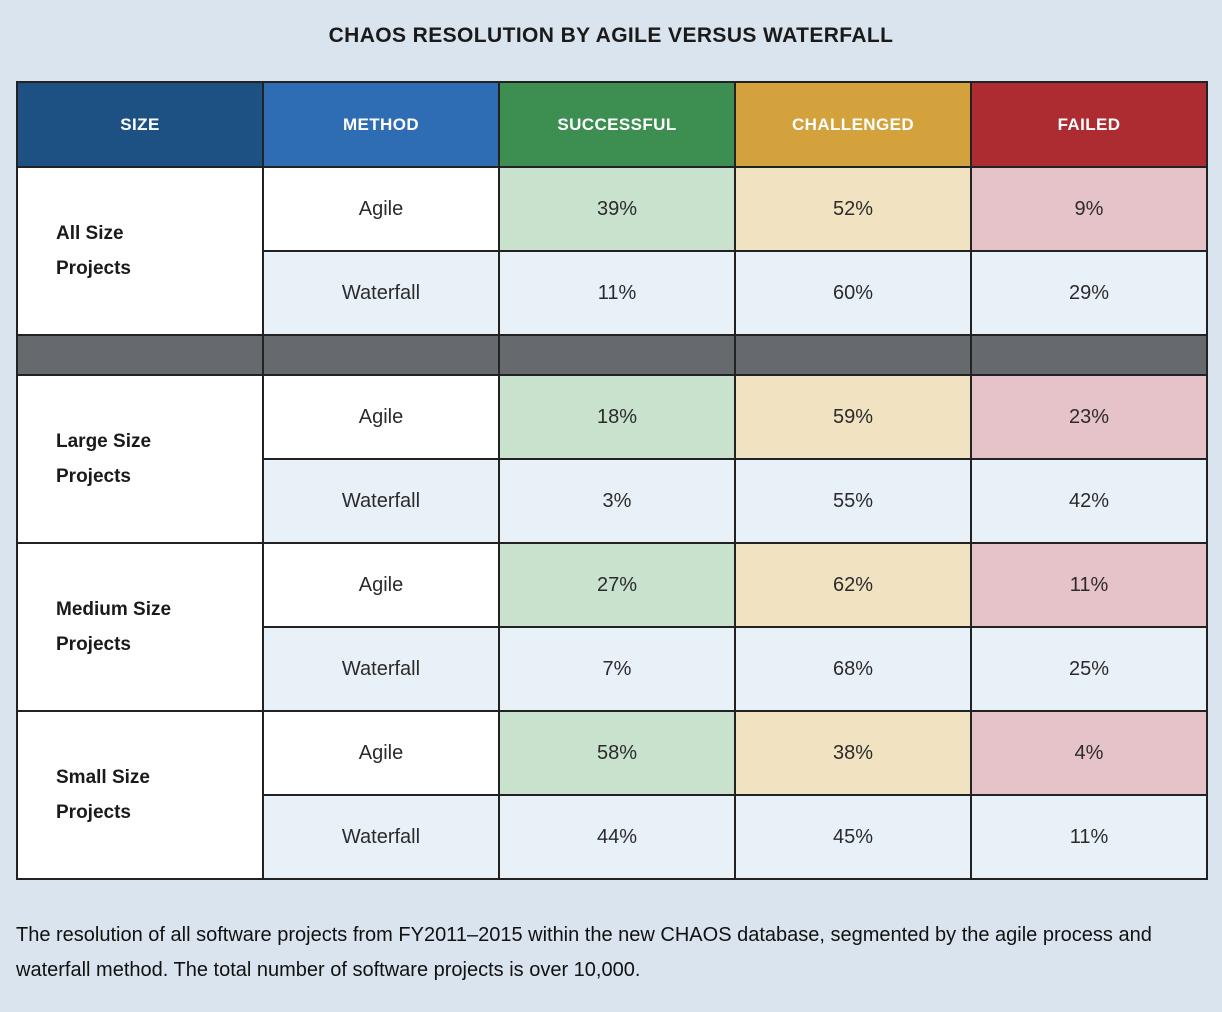 The height and width of the screenshot is (1012, 1222). I want to click on value-cell: 60%, so click(853, 293).